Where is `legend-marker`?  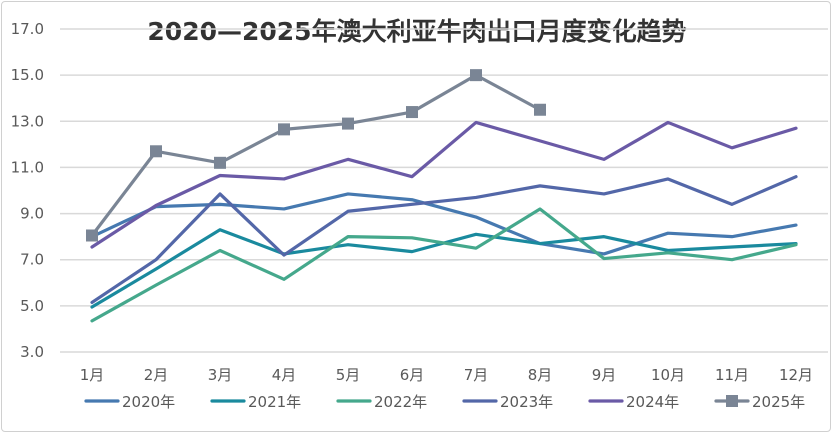
legend-marker is located at coordinates (732, 401).